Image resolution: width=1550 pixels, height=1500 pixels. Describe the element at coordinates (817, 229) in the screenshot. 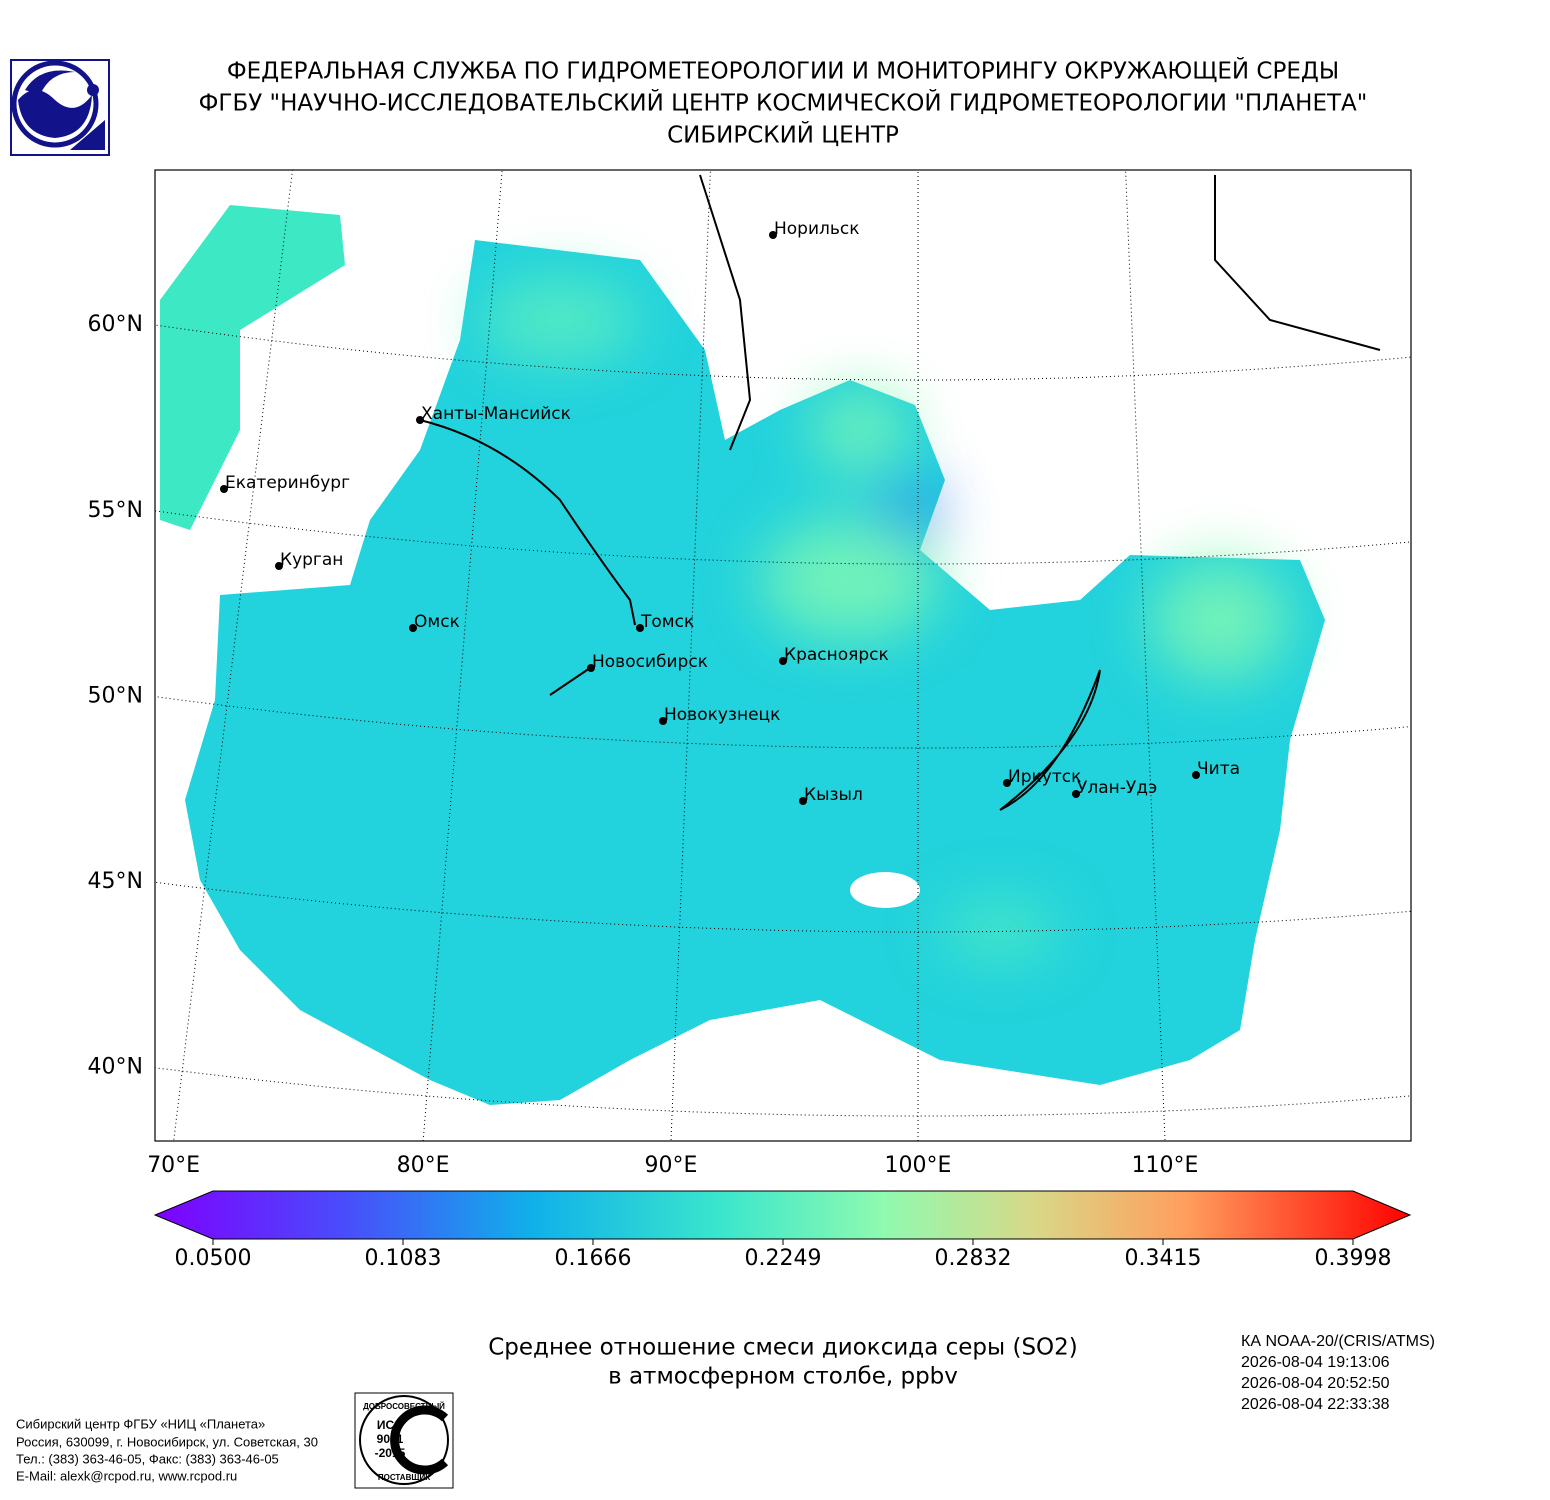

I see `city-label: Норильск` at that location.